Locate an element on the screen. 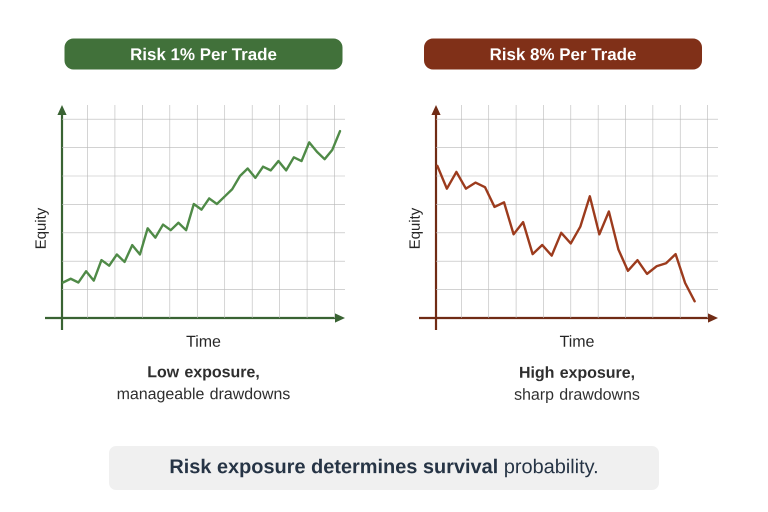 The image size is (768, 512). text: Low exposure, manageable drawdowns is located at coordinates (204, 384).